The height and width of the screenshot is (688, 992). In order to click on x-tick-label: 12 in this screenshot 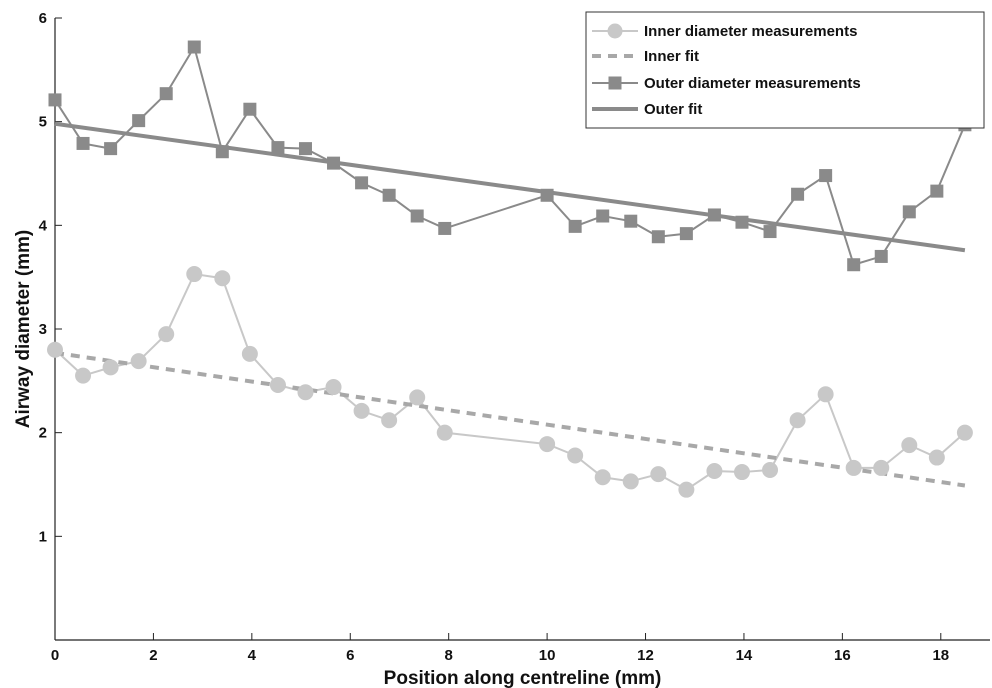, I will do `click(645, 655)`.